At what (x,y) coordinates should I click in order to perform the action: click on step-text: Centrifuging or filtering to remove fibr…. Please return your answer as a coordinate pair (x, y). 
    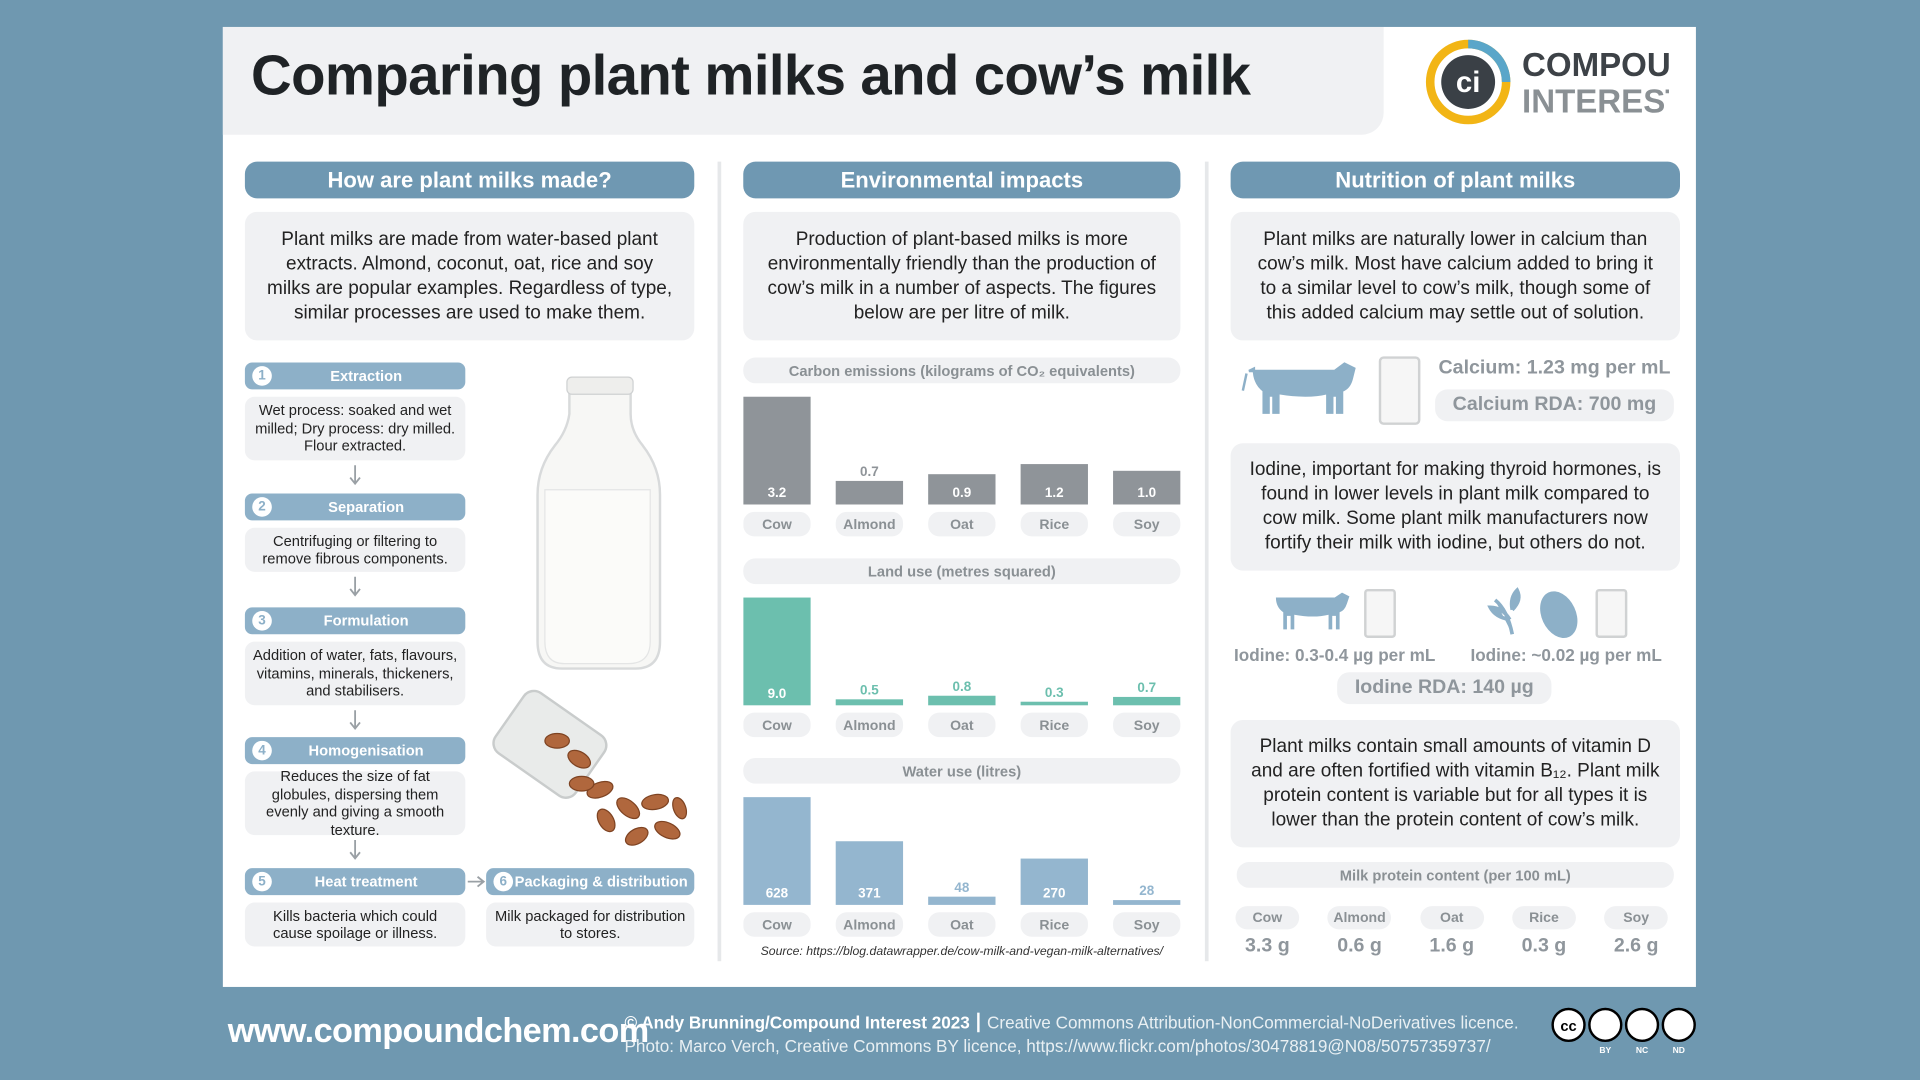
    Looking at the image, I should click on (355, 549).